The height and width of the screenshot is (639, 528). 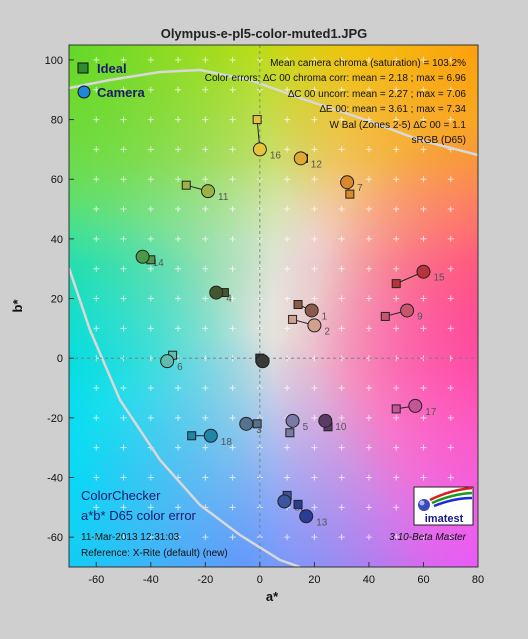 What do you see at coordinates (227, 442) in the screenshot?
I see `patch-label: 18` at bounding box center [227, 442].